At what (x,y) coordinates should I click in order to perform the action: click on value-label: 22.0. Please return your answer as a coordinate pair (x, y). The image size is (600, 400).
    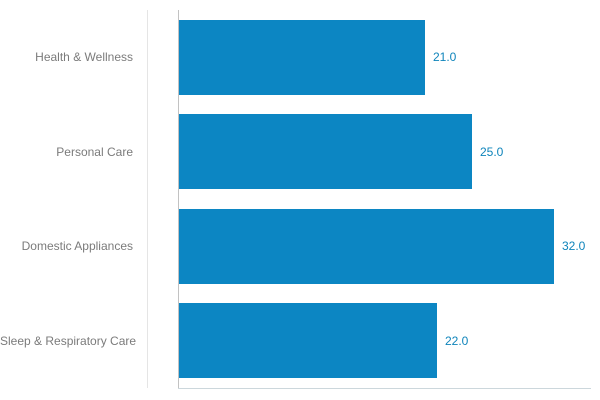
    Looking at the image, I should click on (457, 341).